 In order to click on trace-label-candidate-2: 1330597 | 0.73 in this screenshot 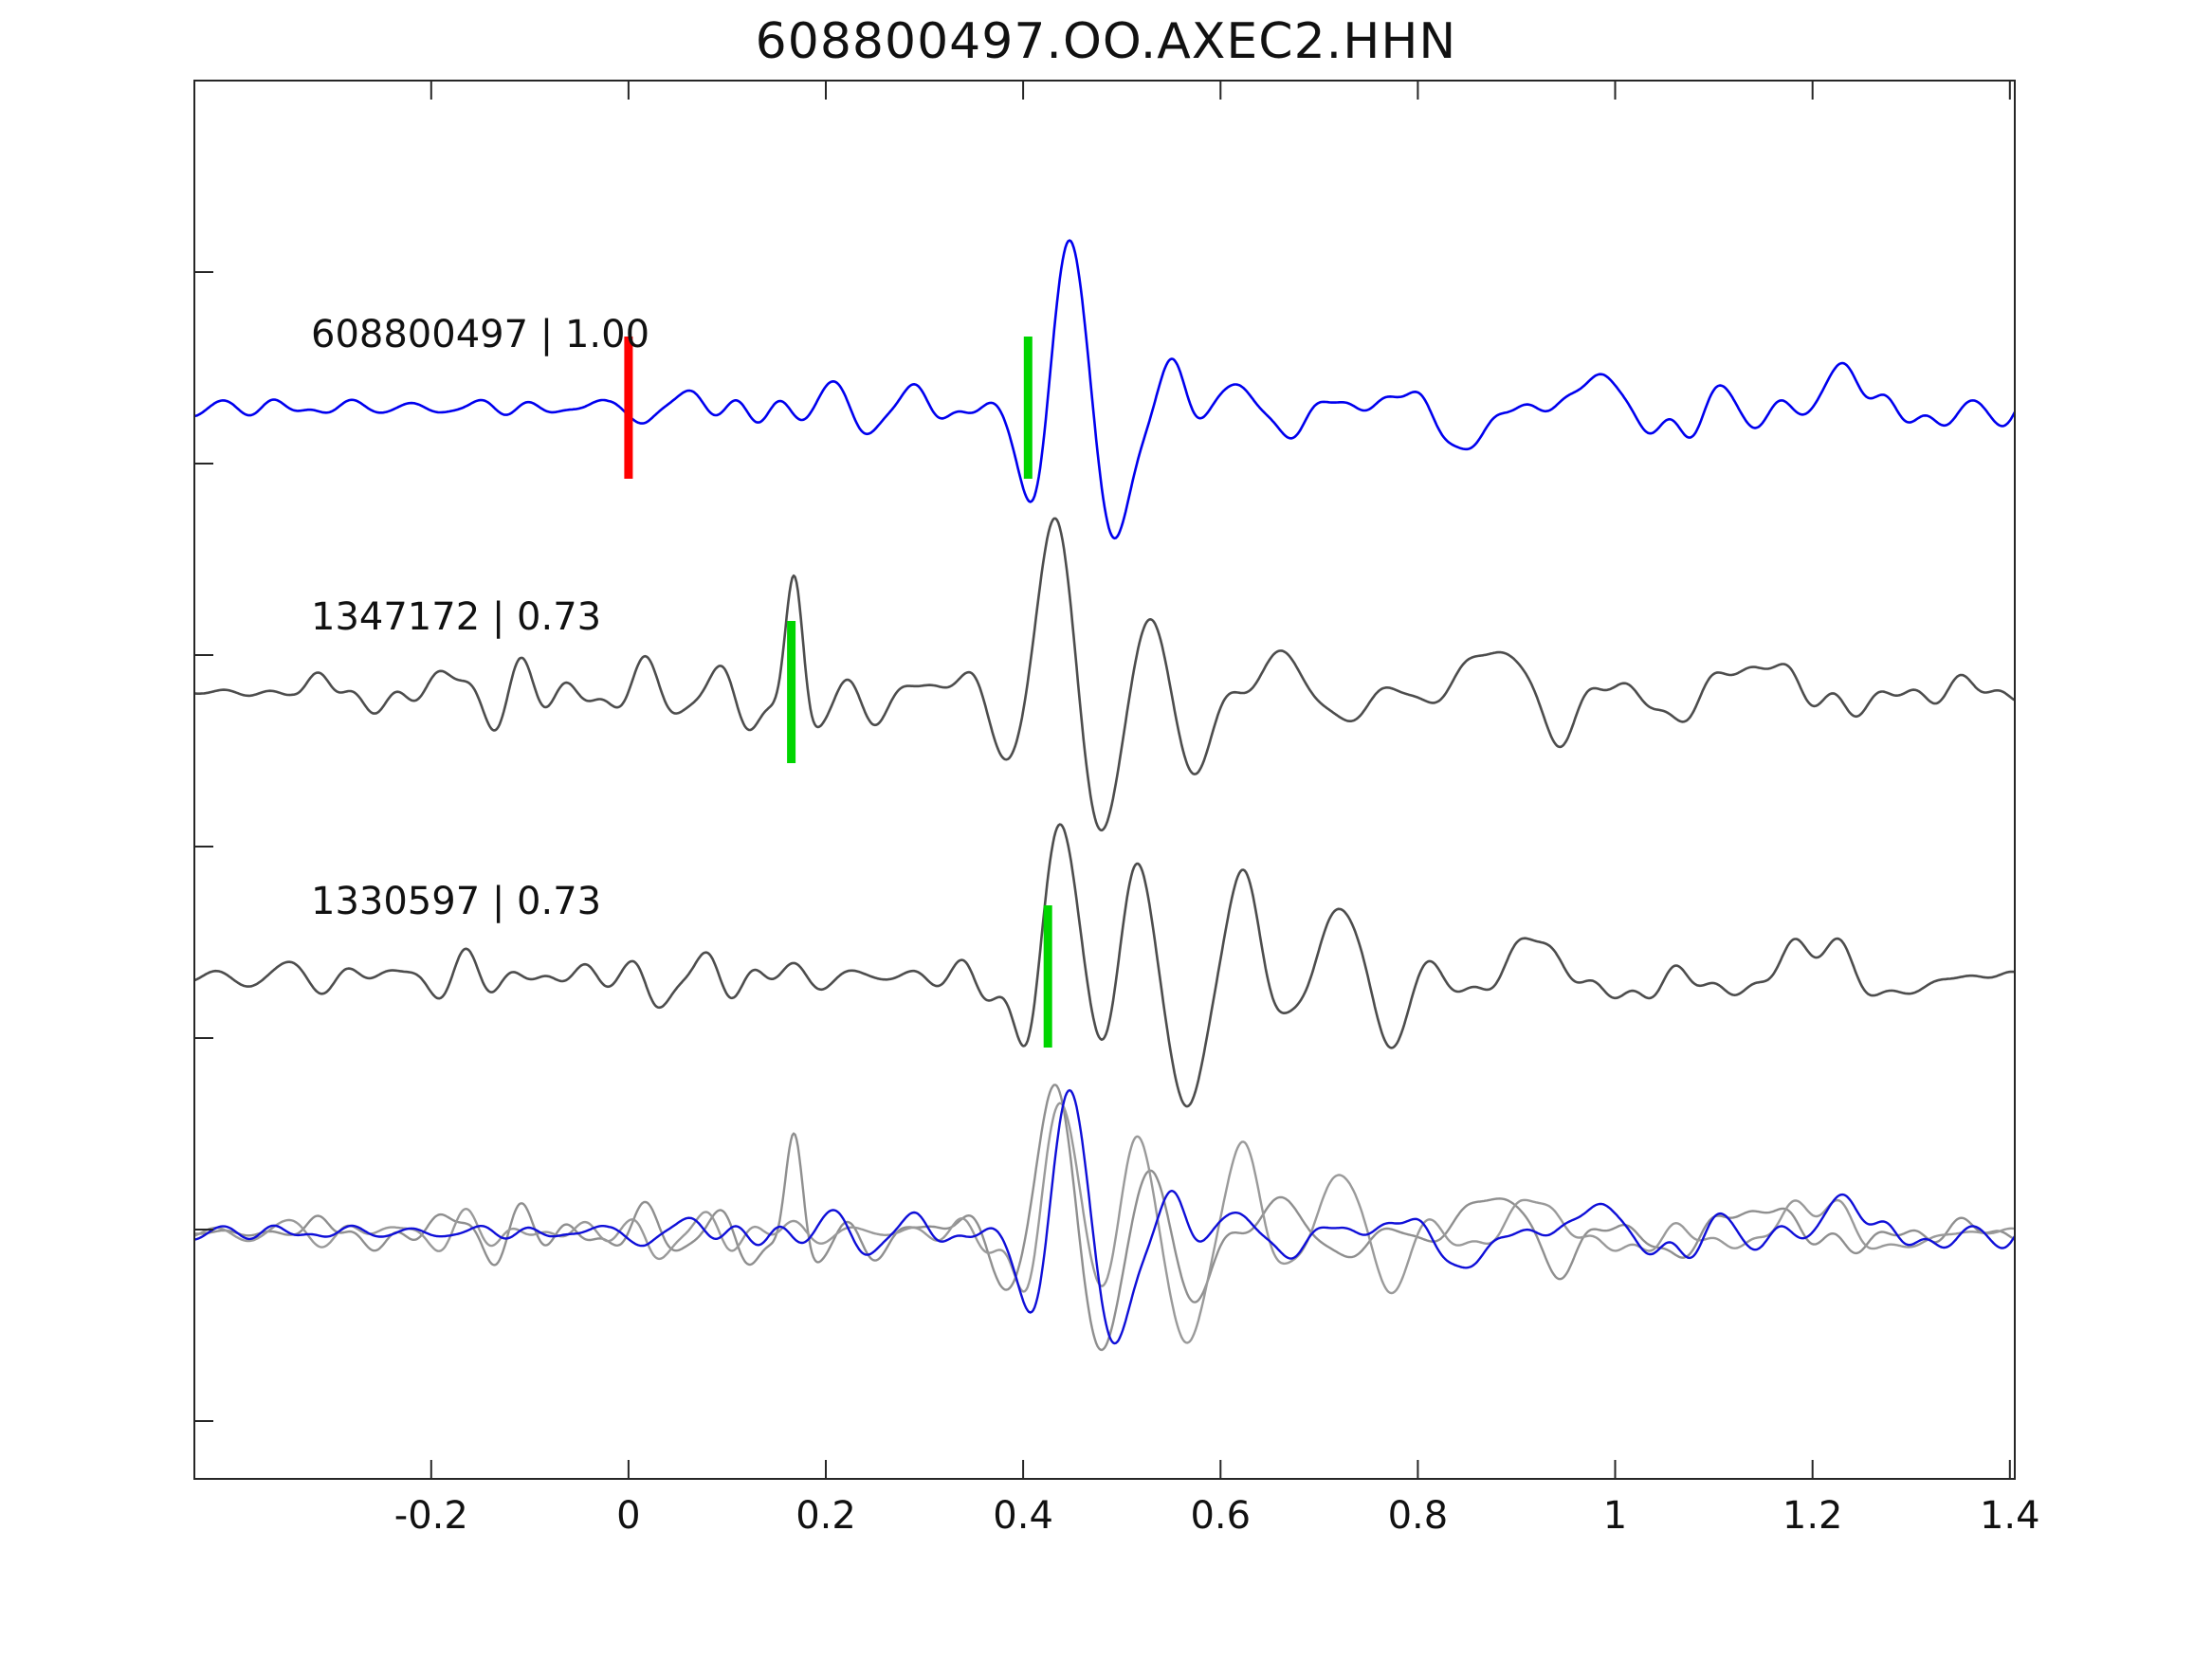, I will do `click(456, 901)`.